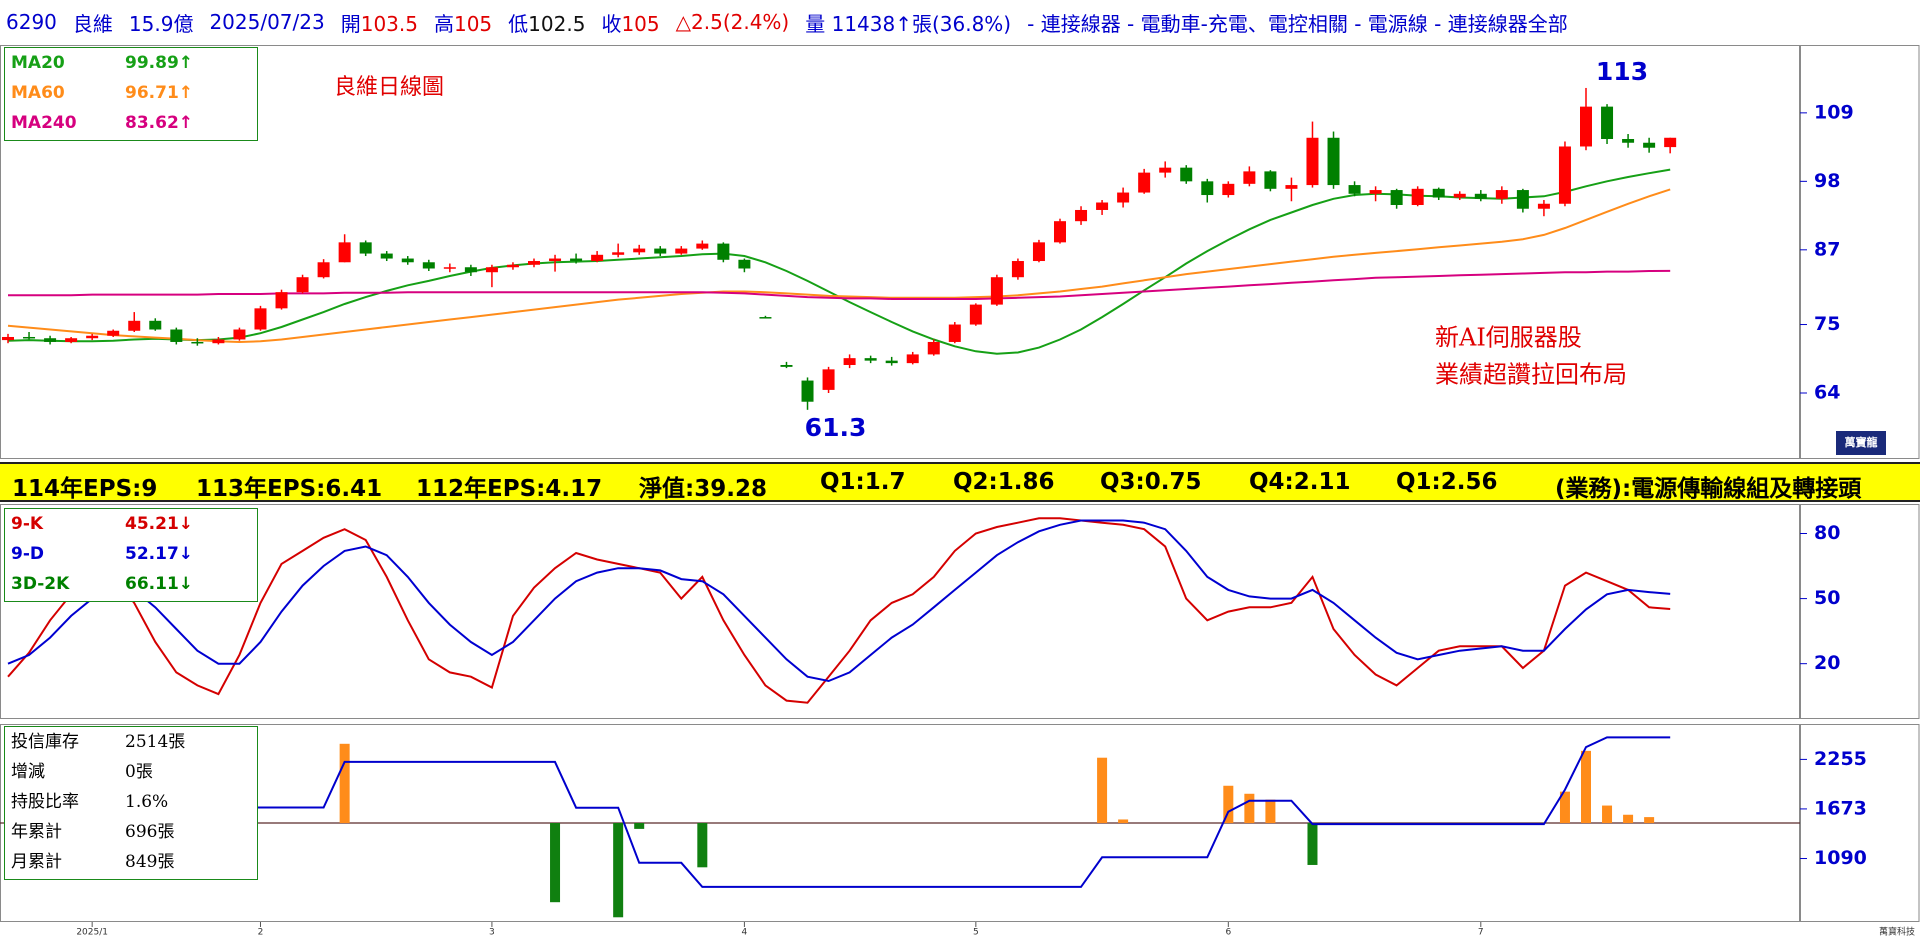 The width and height of the screenshot is (1920, 939). I want to click on legend-row: 9-K 45.21↓, so click(131, 524).